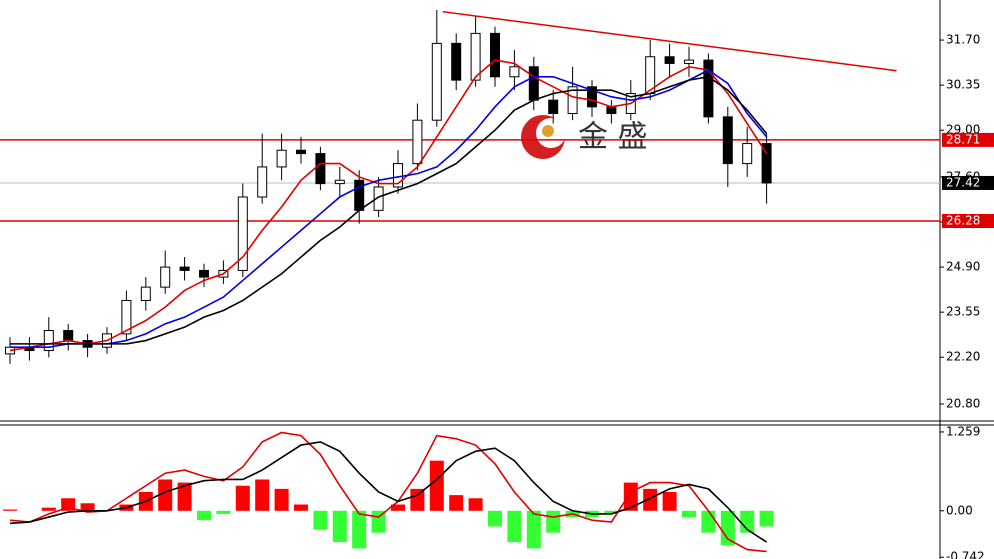 Image resolution: width=994 pixels, height=559 pixels. Describe the element at coordinates (959, 510) in the screenshot. I see `y-tick-label: 0.00` at that location.